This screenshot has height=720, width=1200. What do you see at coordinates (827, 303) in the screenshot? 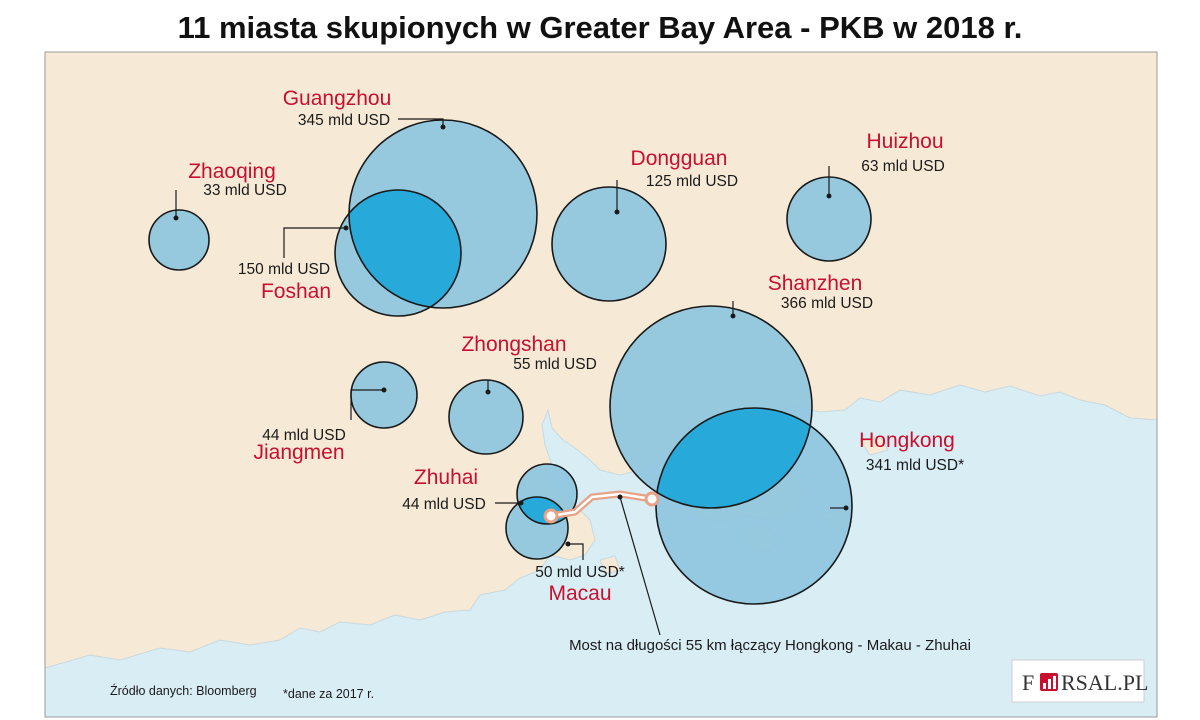
I see `gdp-label-shanzhen: 366 mld USD` at bounding box center [827, 303].